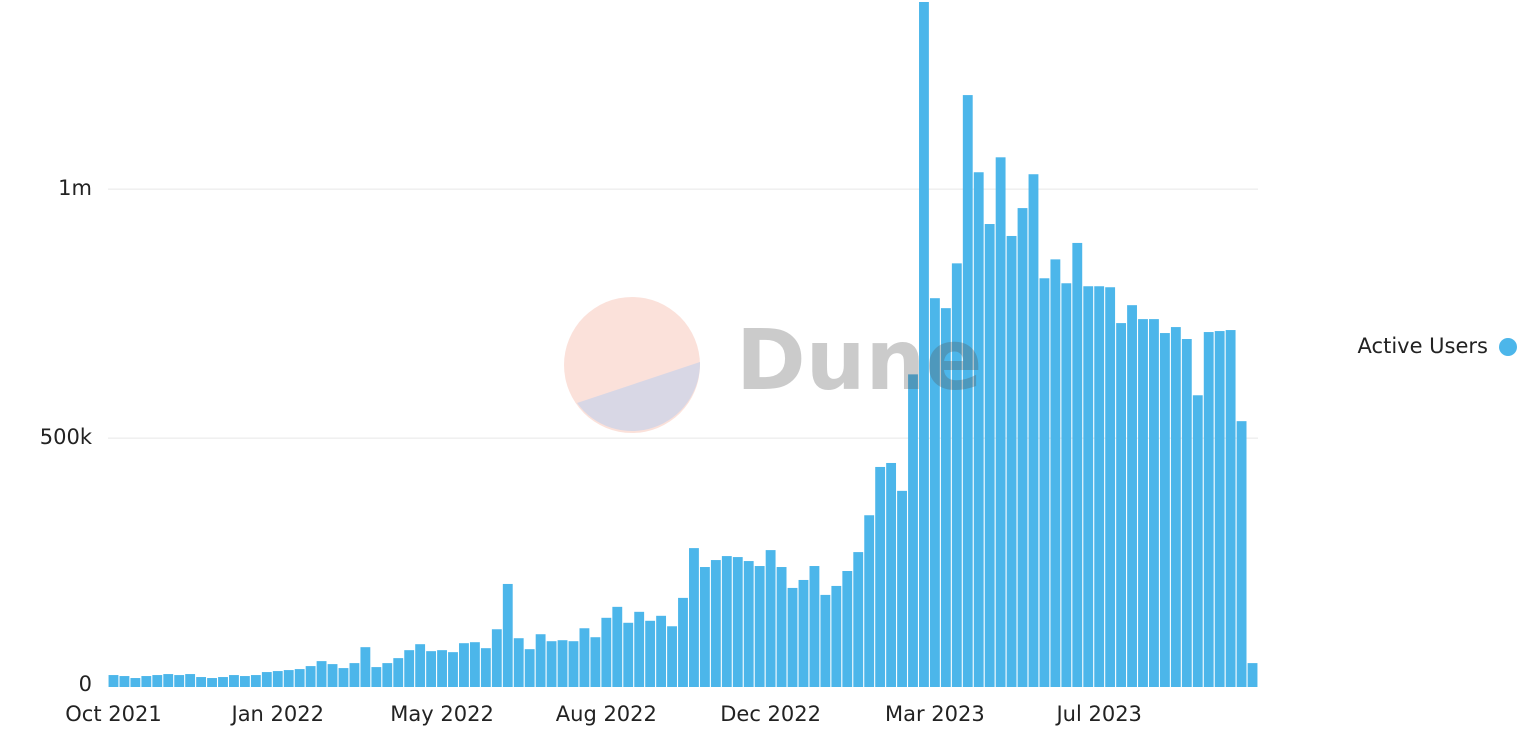 This screenshot has height=734, width=1526. What do you see at coordinates (277, 714) in the screenshot?
I see `x-tick-label: Jan 2022` at bounding box center [277, 714].